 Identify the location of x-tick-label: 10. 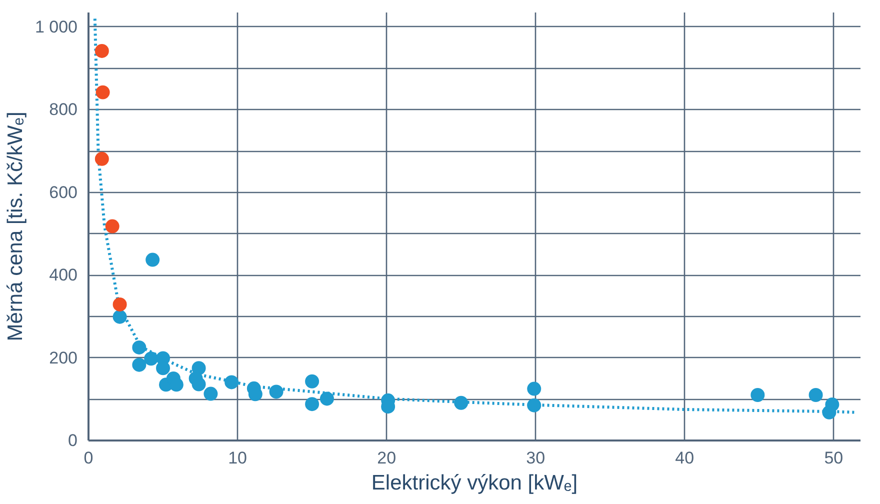
(237, 458).